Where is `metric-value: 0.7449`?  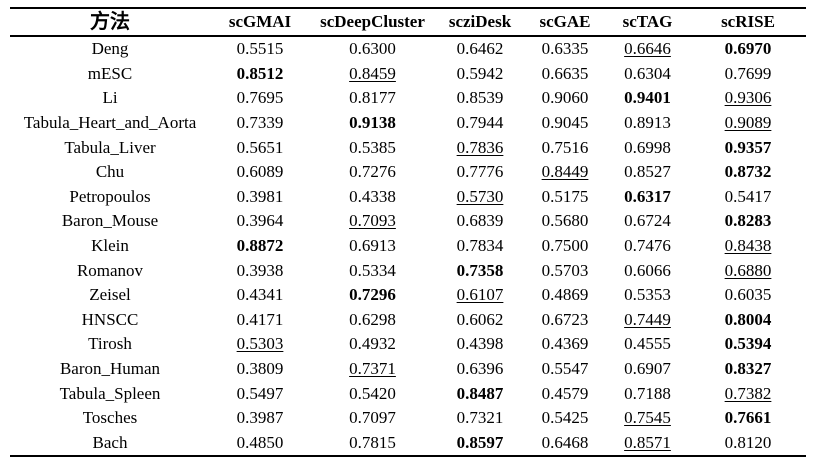
metric-value: 0.7449 is located at coordinates (647, 319).